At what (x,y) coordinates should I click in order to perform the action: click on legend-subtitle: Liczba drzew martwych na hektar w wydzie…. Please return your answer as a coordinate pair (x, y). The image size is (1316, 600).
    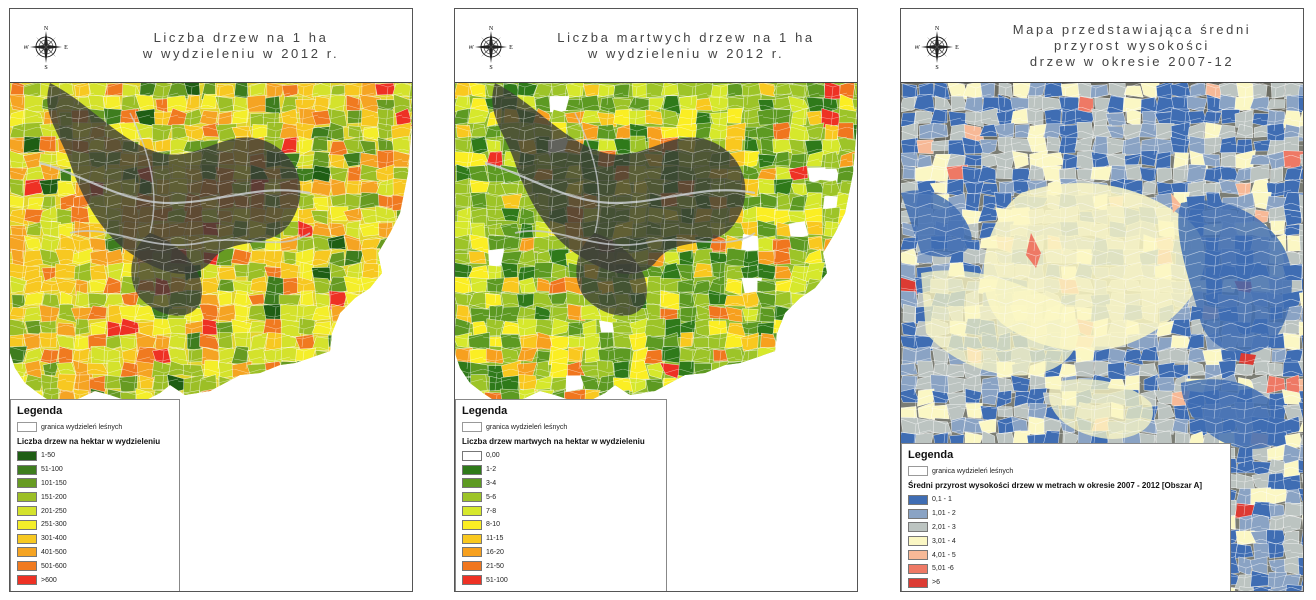
    Looking at the image, I should click on (553, 441).